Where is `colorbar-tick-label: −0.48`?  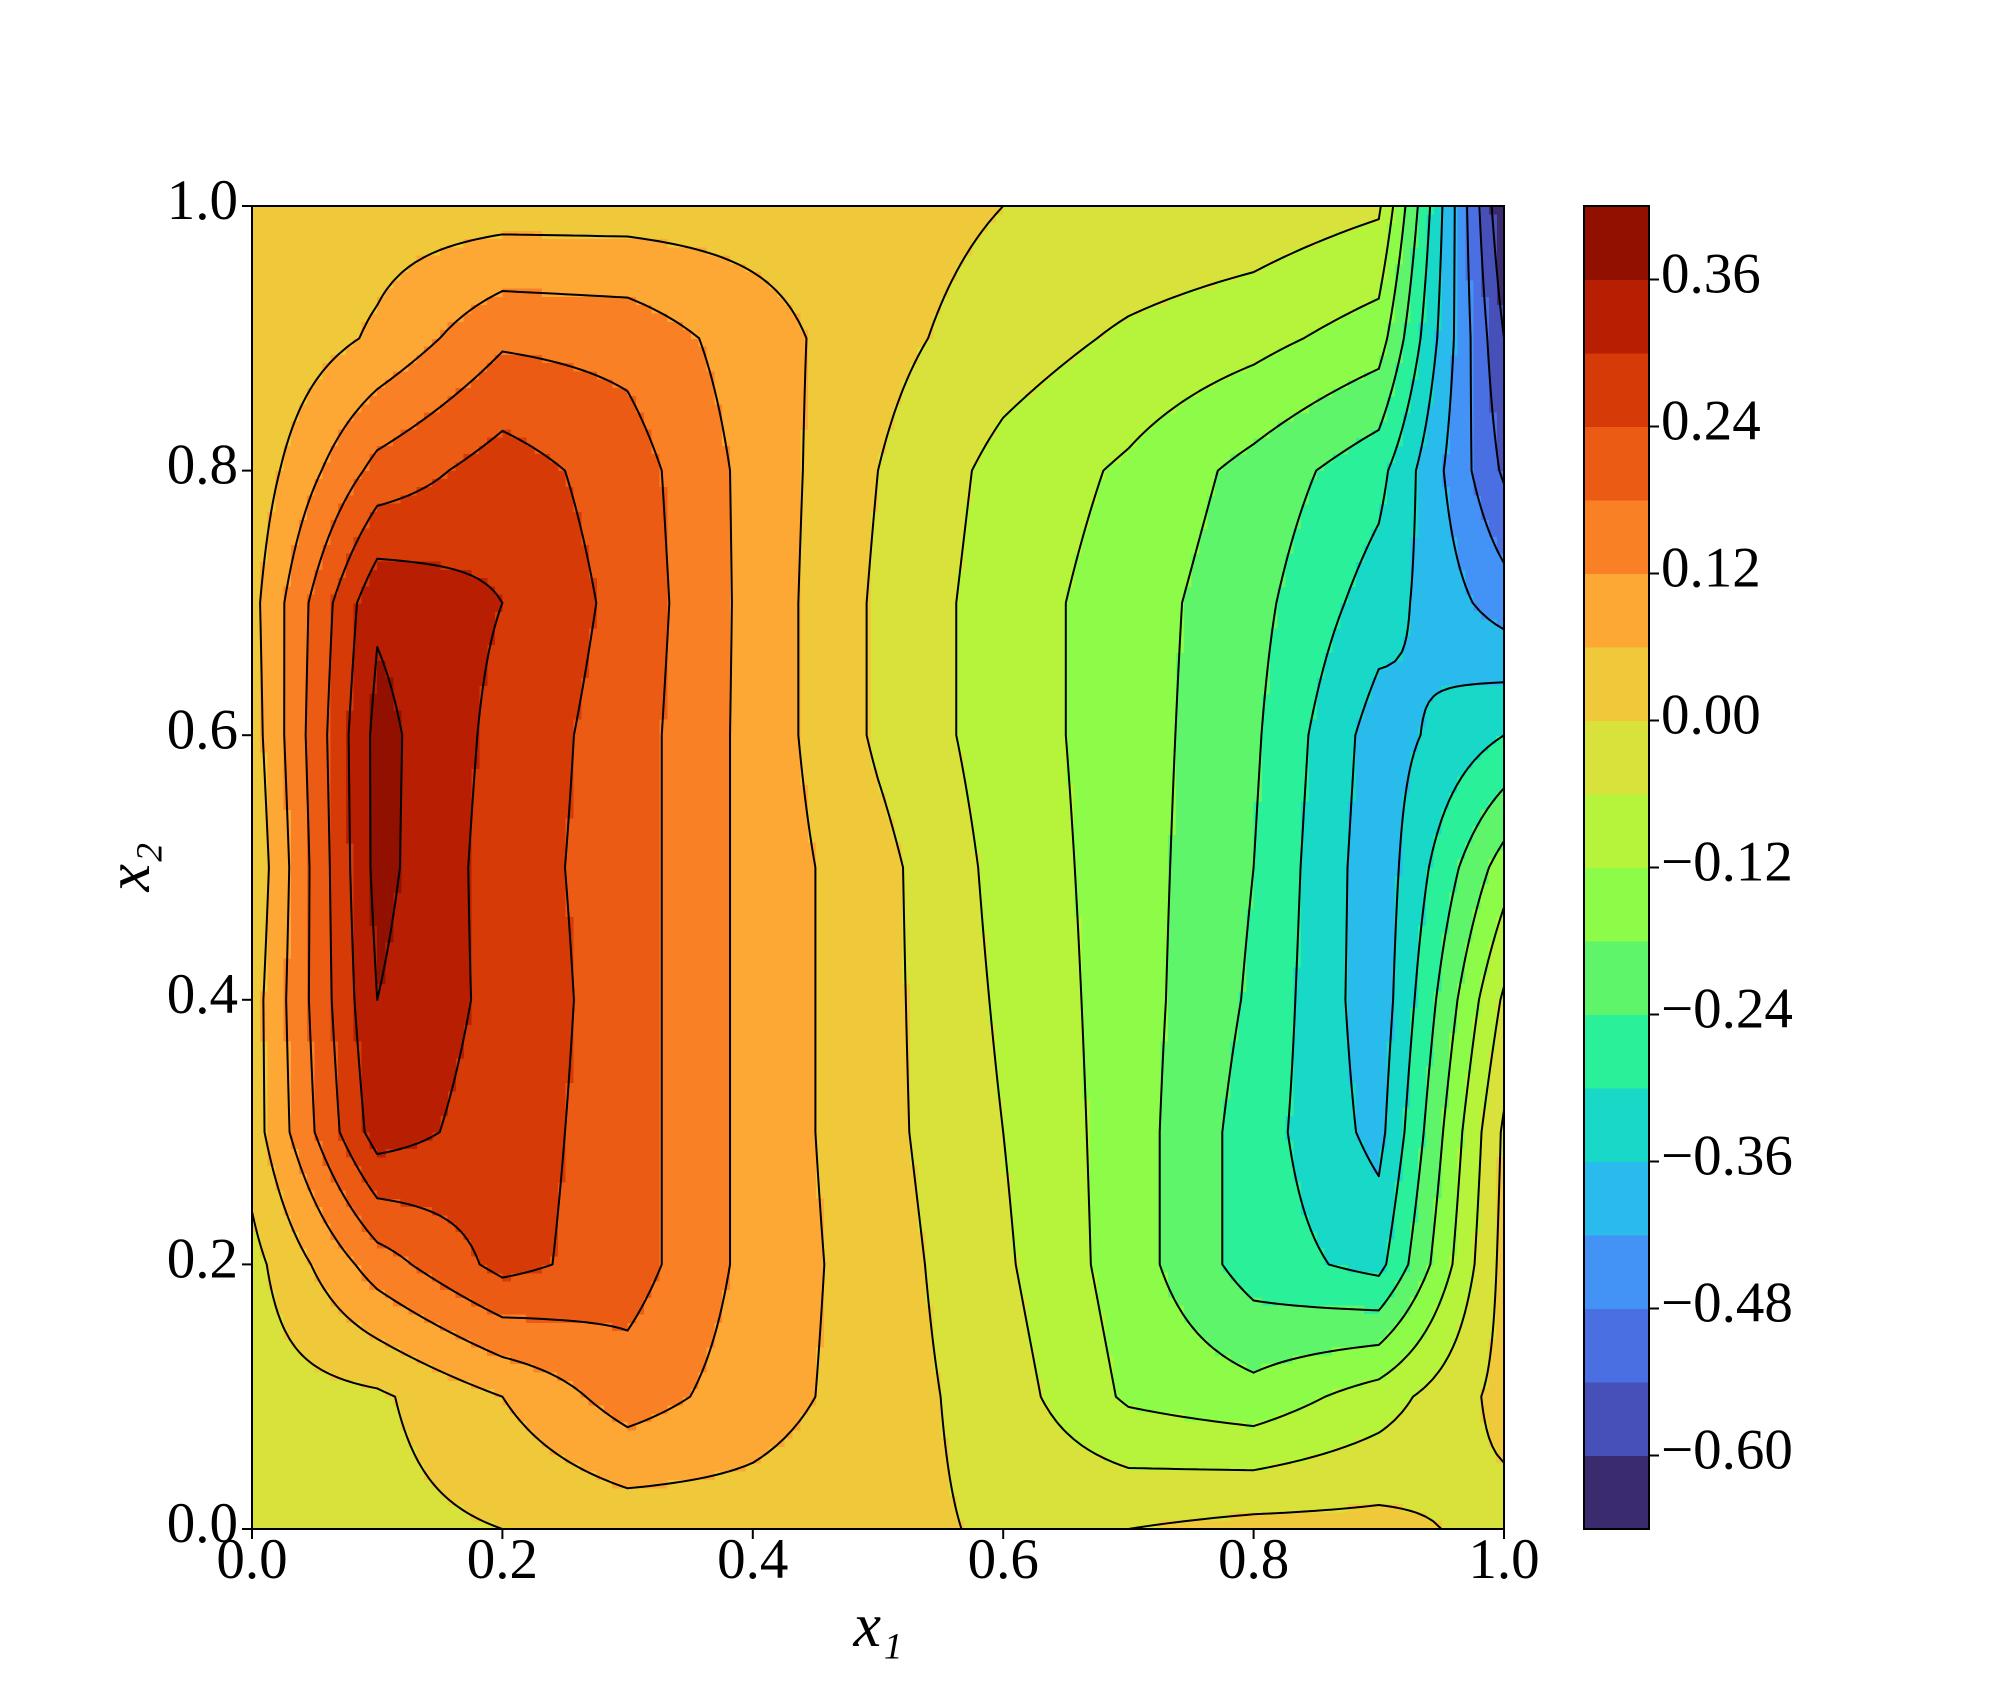 colorbar-tick-label: −0.48 is located at coordinates (1727, 1303).